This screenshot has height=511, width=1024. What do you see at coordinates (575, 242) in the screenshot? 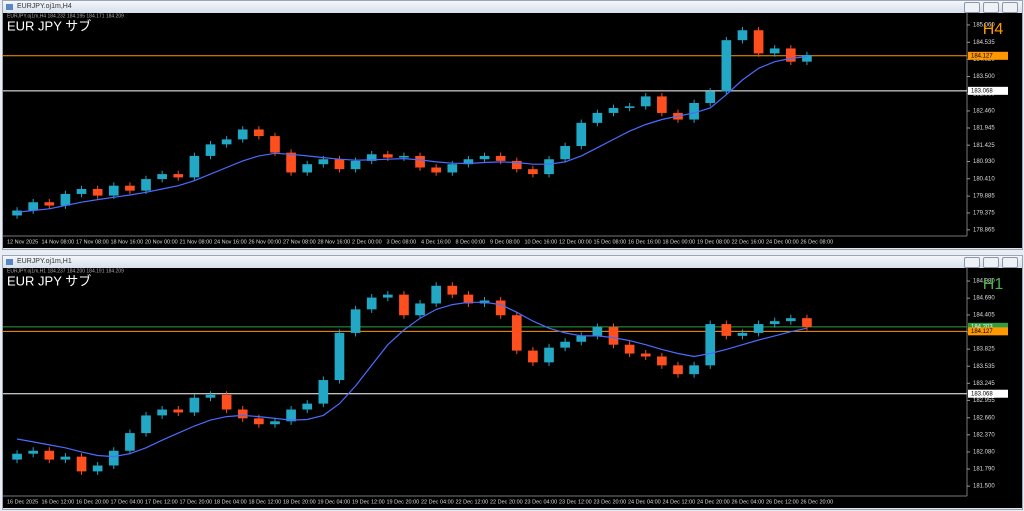
I see `x-tick-label: 12 Dec 00:00` at bounding box center [575, 242].